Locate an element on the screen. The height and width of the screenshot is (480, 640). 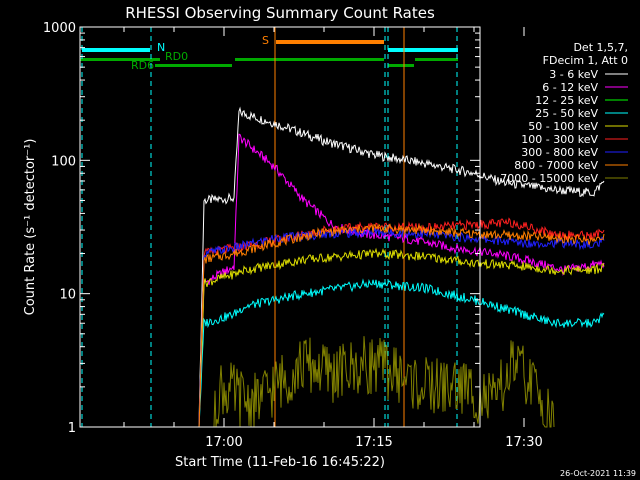
series-trace is located at coordinates (384, 382).